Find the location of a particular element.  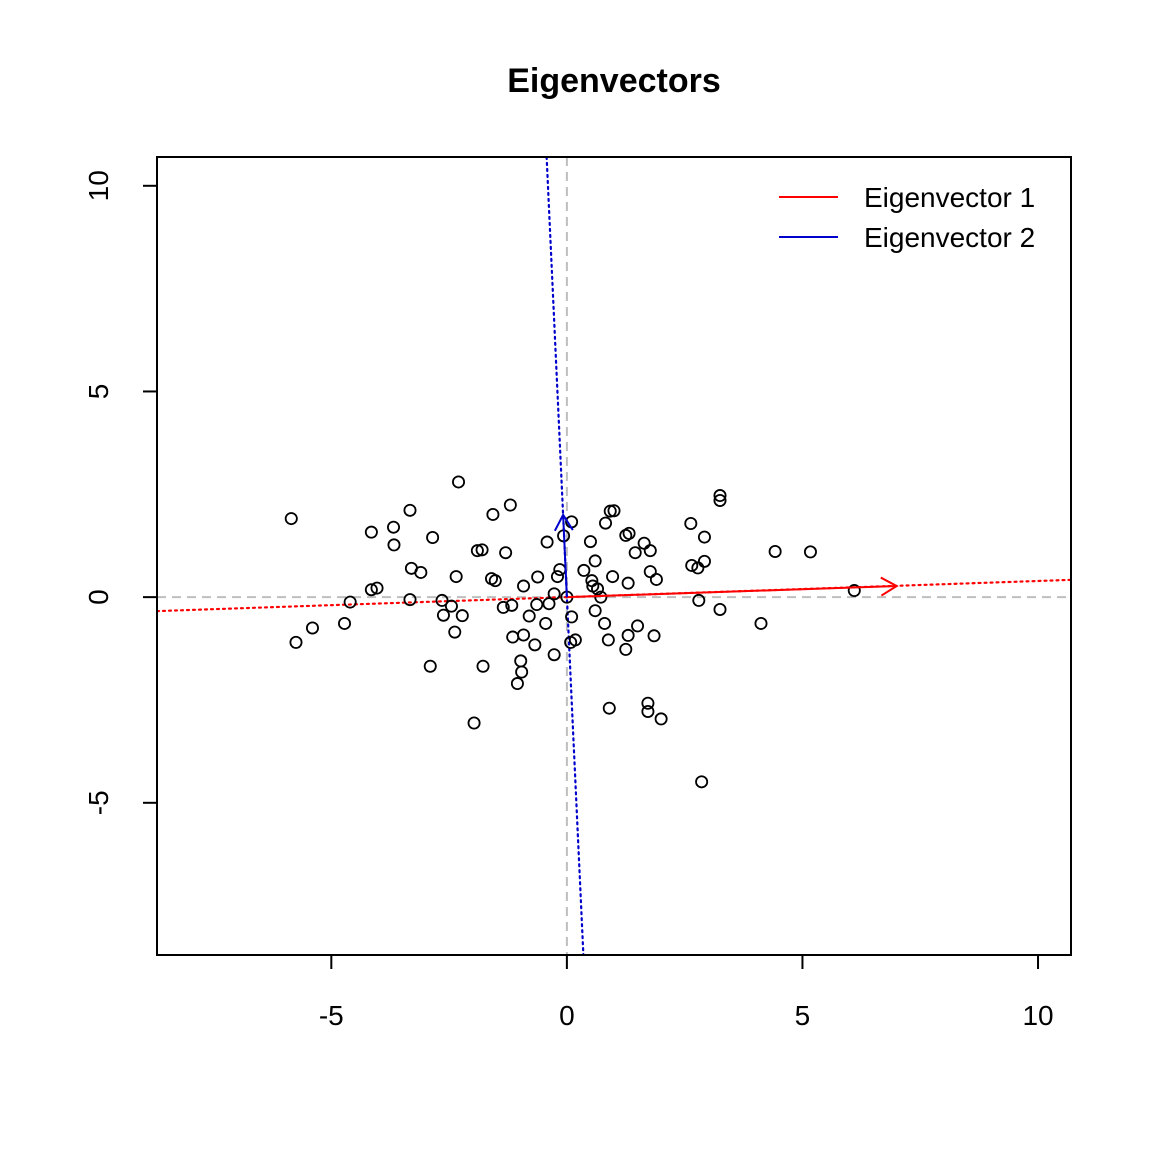

y-tick-label: 5 is located at coordinates (98, 392).